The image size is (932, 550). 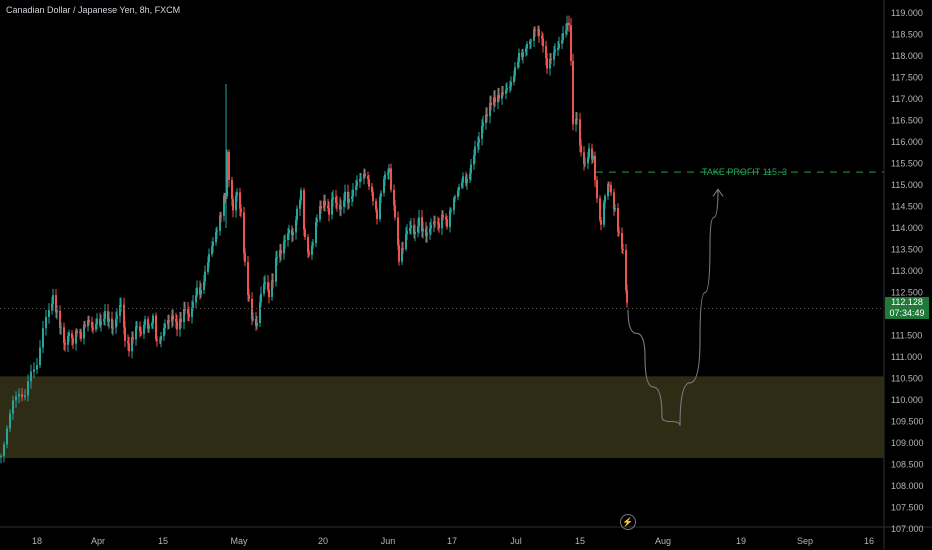 I want to click on y-tick-label: 117.500, so click(x=907, y=78).